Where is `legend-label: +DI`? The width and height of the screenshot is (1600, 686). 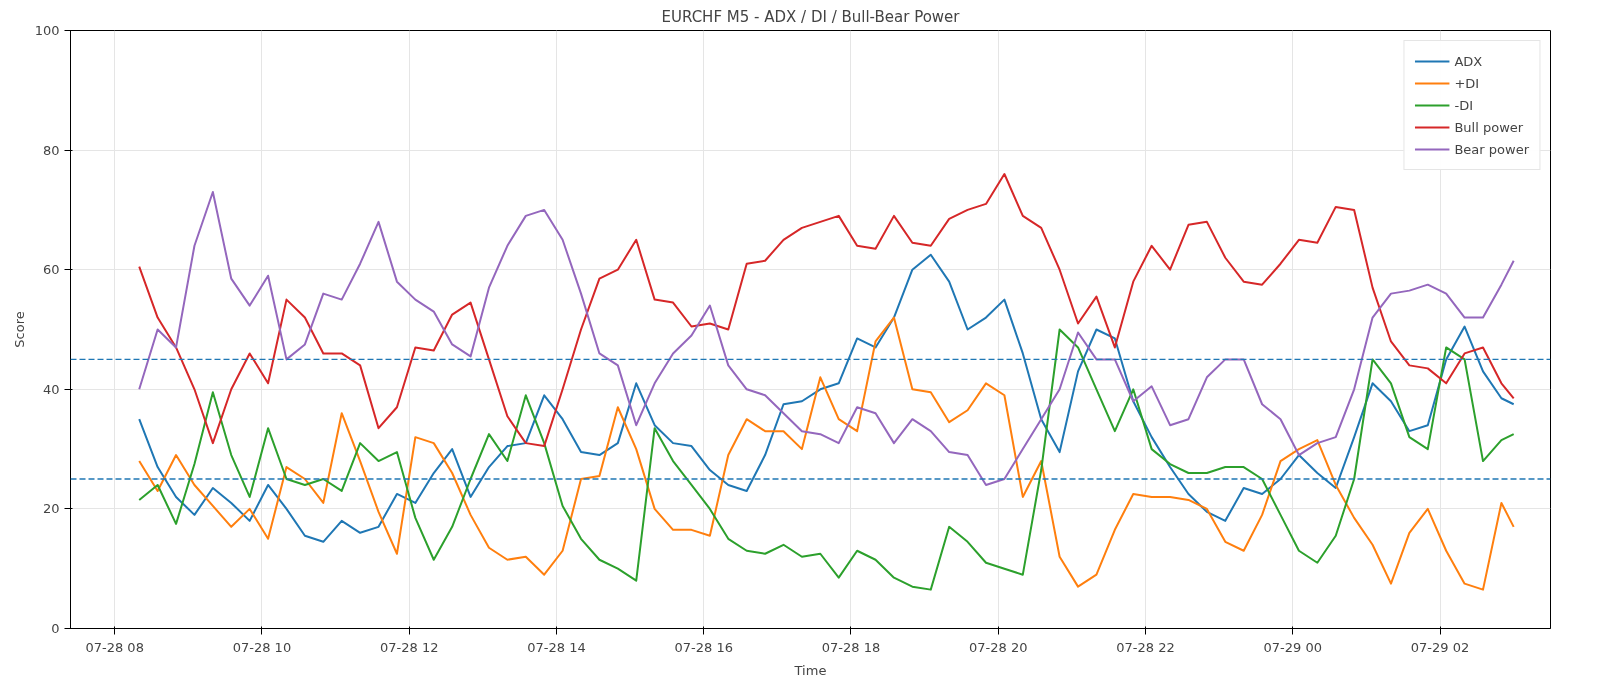 legend-label: +DI is located at coordinates (1467, 83).